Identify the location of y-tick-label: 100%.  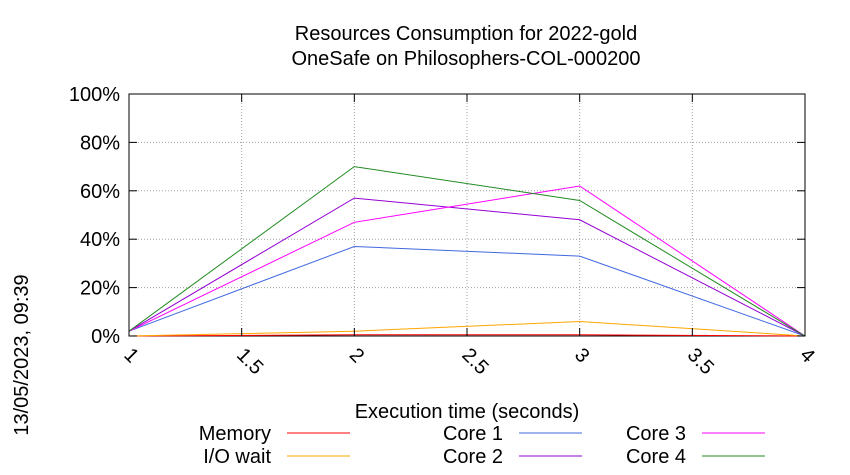
(94, 95).